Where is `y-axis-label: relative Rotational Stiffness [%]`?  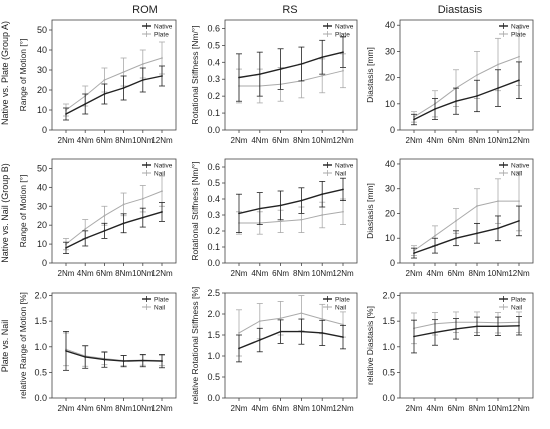 y-axis-label: relative Rotational Stiffness [%] is located at coordinates (195, 346).